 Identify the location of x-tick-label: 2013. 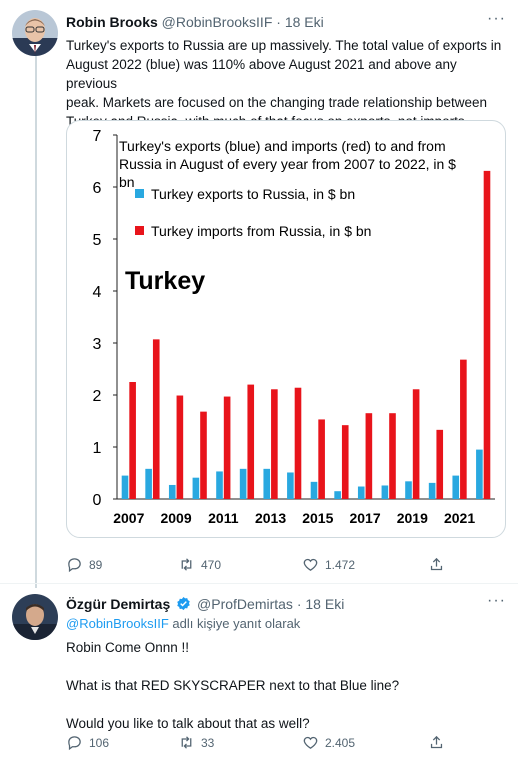
(270, 518).